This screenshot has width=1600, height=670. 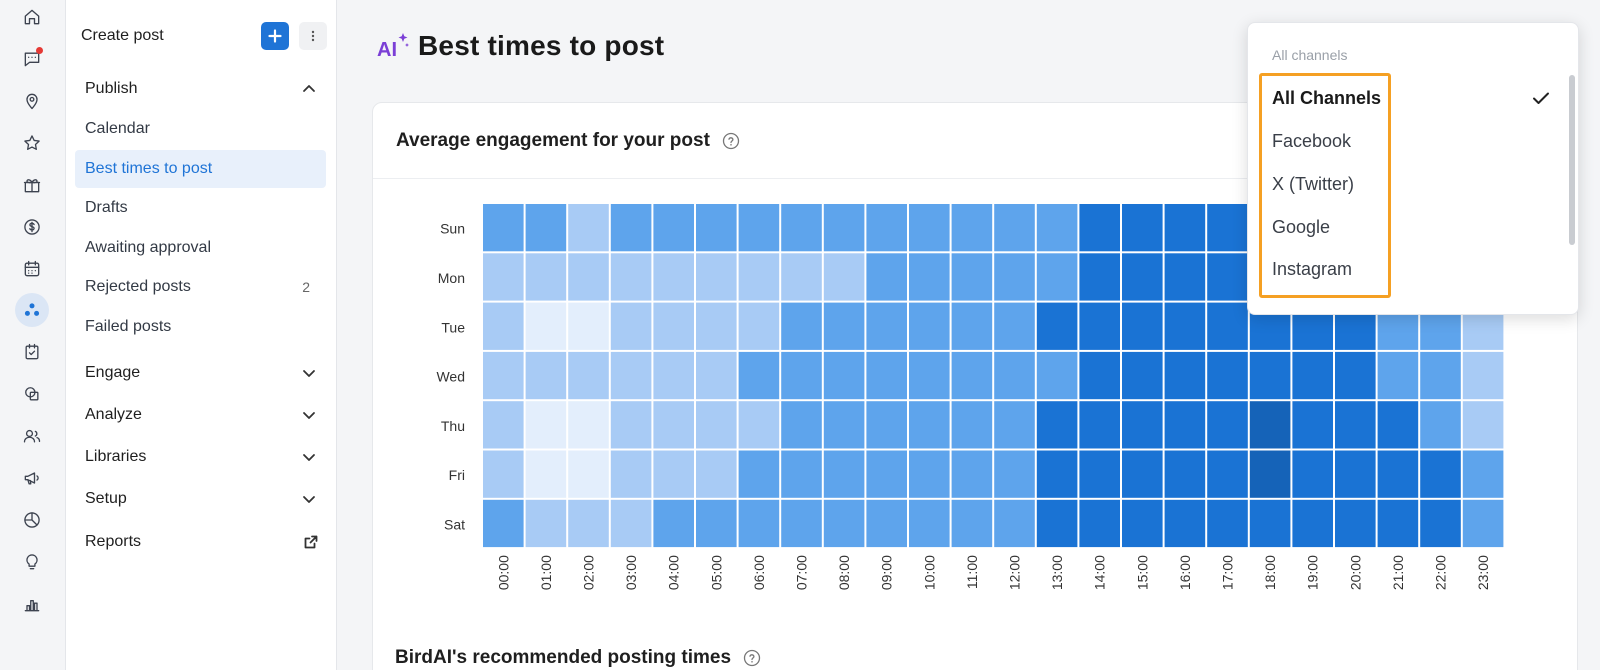 What do you see at coordinates (32, 604) in the screenshot?
I see `bar-chart-icon` at bounding box center [32, 604].